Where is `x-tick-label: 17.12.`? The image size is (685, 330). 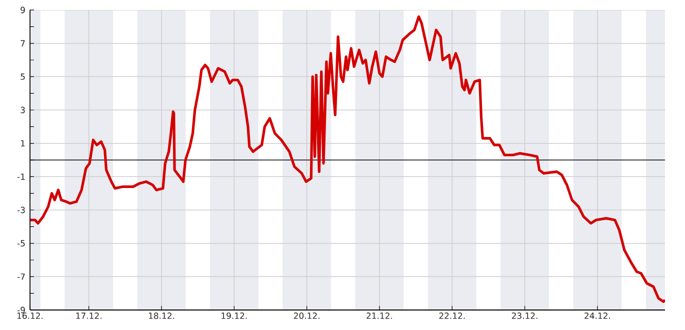 x-tick-label: 17.12. is located at coordinates (89, 315).